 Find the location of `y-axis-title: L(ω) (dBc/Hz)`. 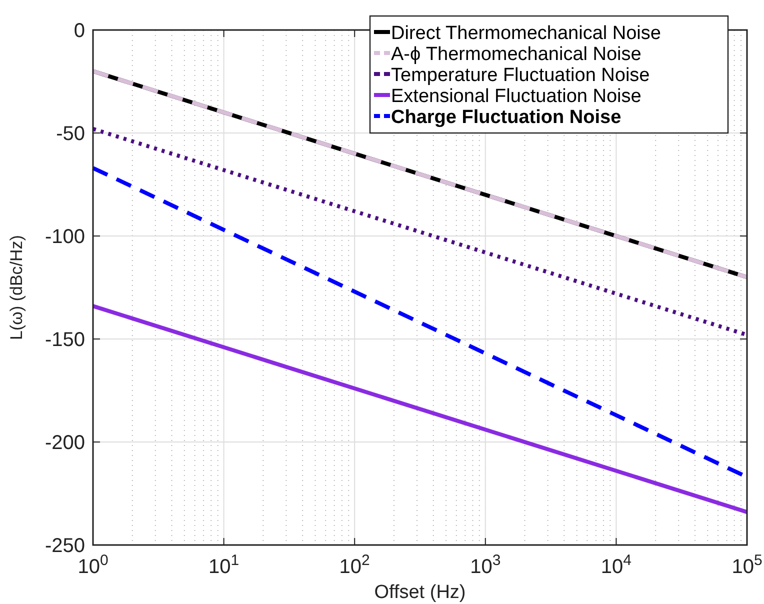

y-axis-title: L(ω) (dBc/Hz) is located at coordinates (16, 287).